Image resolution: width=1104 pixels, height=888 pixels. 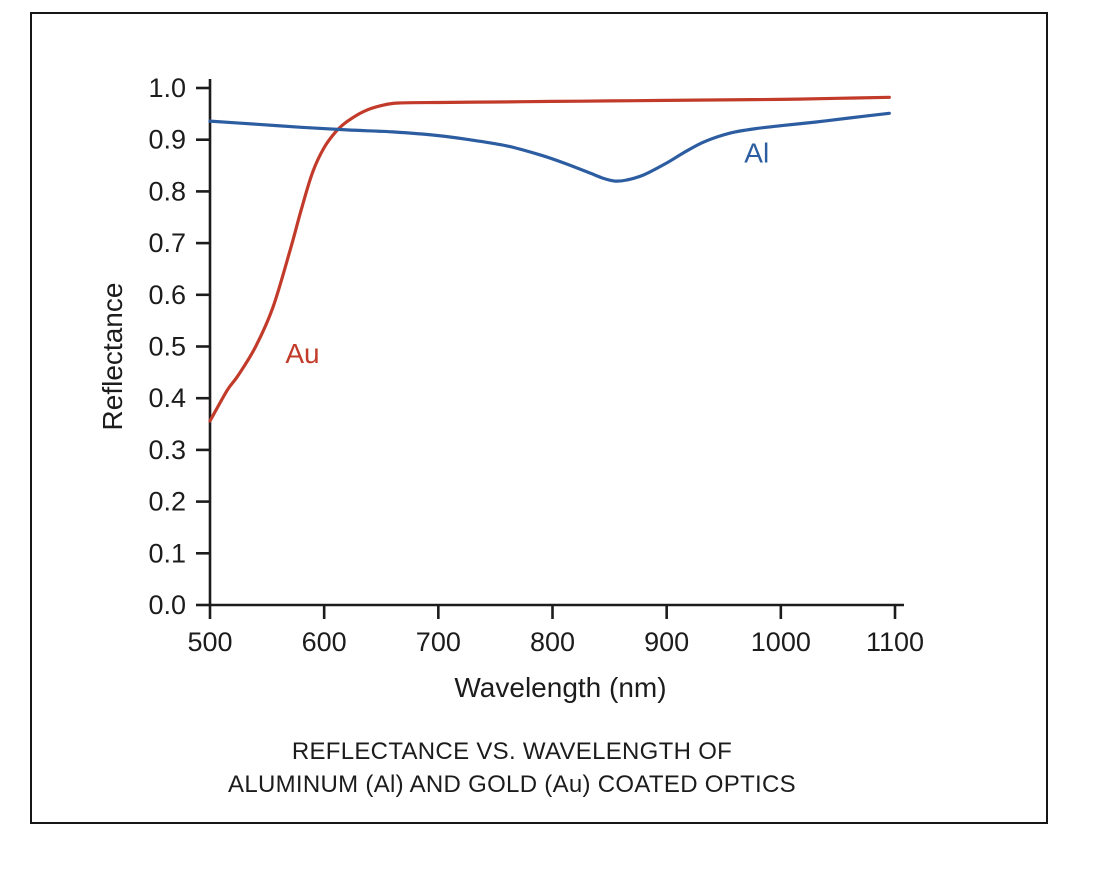 What do you see at coordinates (167, 191) in the screenshot?
I see `y-tick-label: 0.8` at bounding box center [167, 191].